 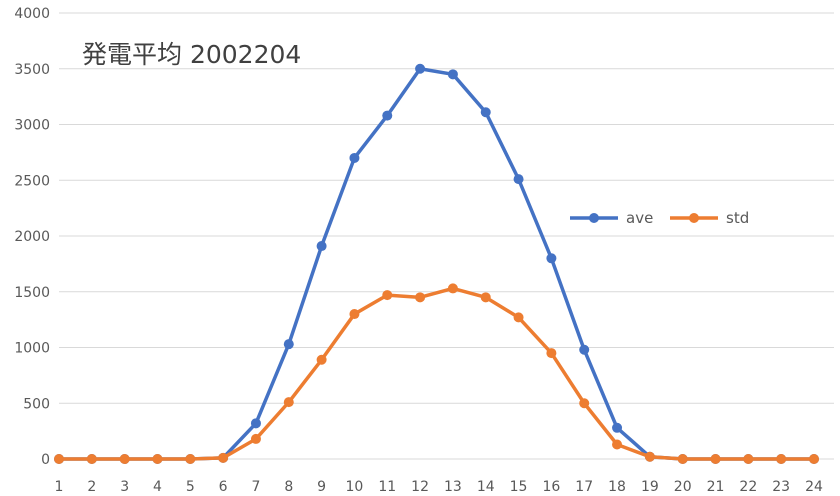 What do you see at coordinates (288, 487) in the screenshot?
I see `x-tick-label: 8` at bounding box center [288, 487].